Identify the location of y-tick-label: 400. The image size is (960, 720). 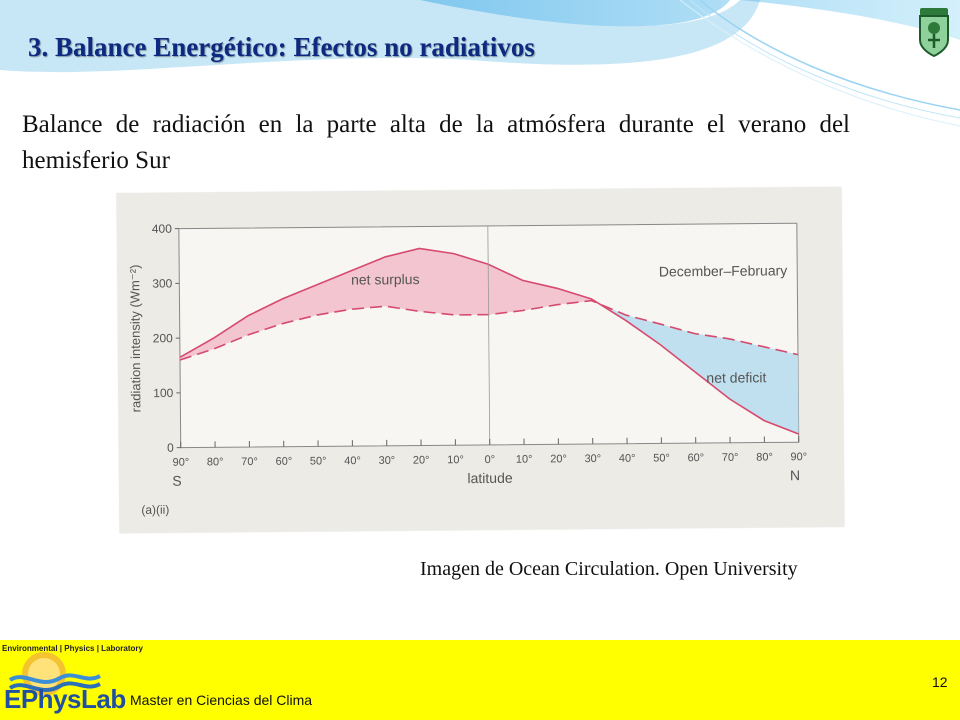
(162, 229).